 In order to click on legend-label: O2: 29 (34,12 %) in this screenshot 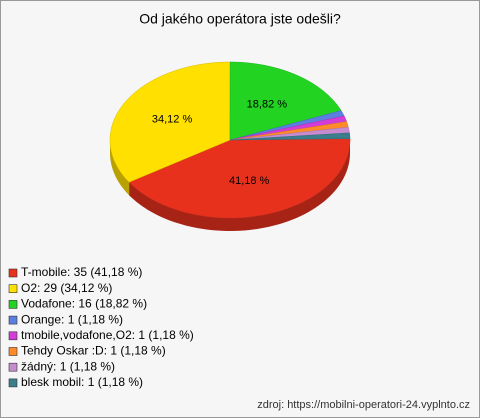, I will do `click(66, 288)`.